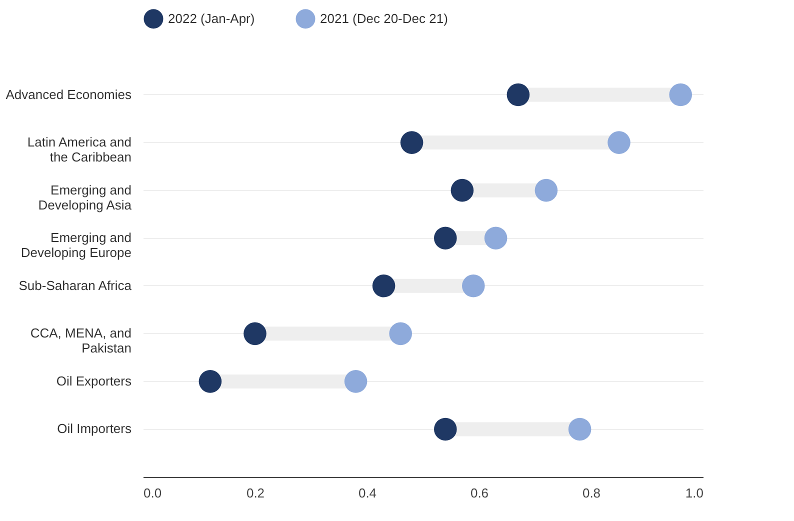 The width and height of the screenshot is (794, 521). What do you see at coordinates (384, 18) in the screenshot?
I see `legend-label: 2021 (Dec 20-Dec 21)` at bounding box center [384, 18].